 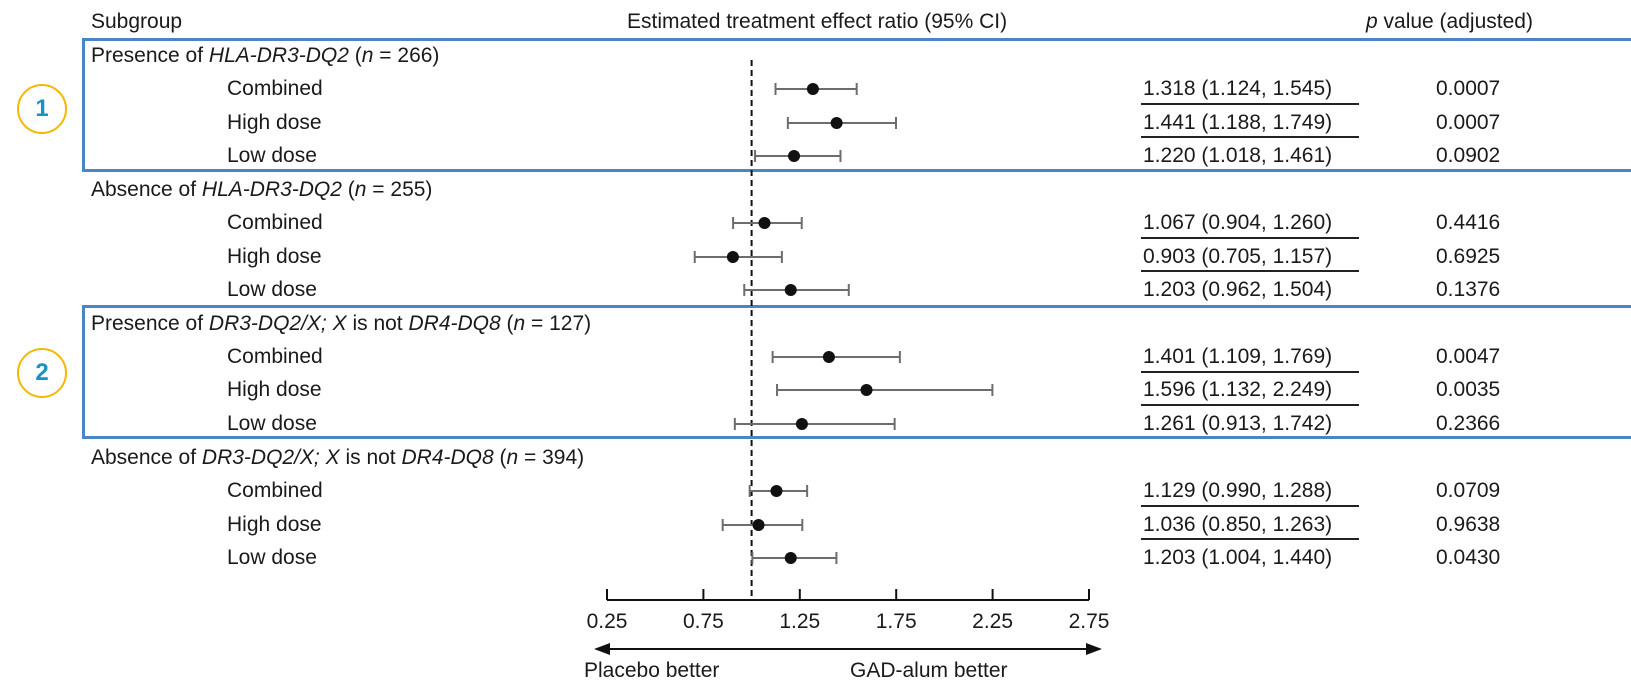 What do you see at coordinates (1094, 649) in the screenshot?
I see `arrow-right-icon` at bounding box center [1094, 649].